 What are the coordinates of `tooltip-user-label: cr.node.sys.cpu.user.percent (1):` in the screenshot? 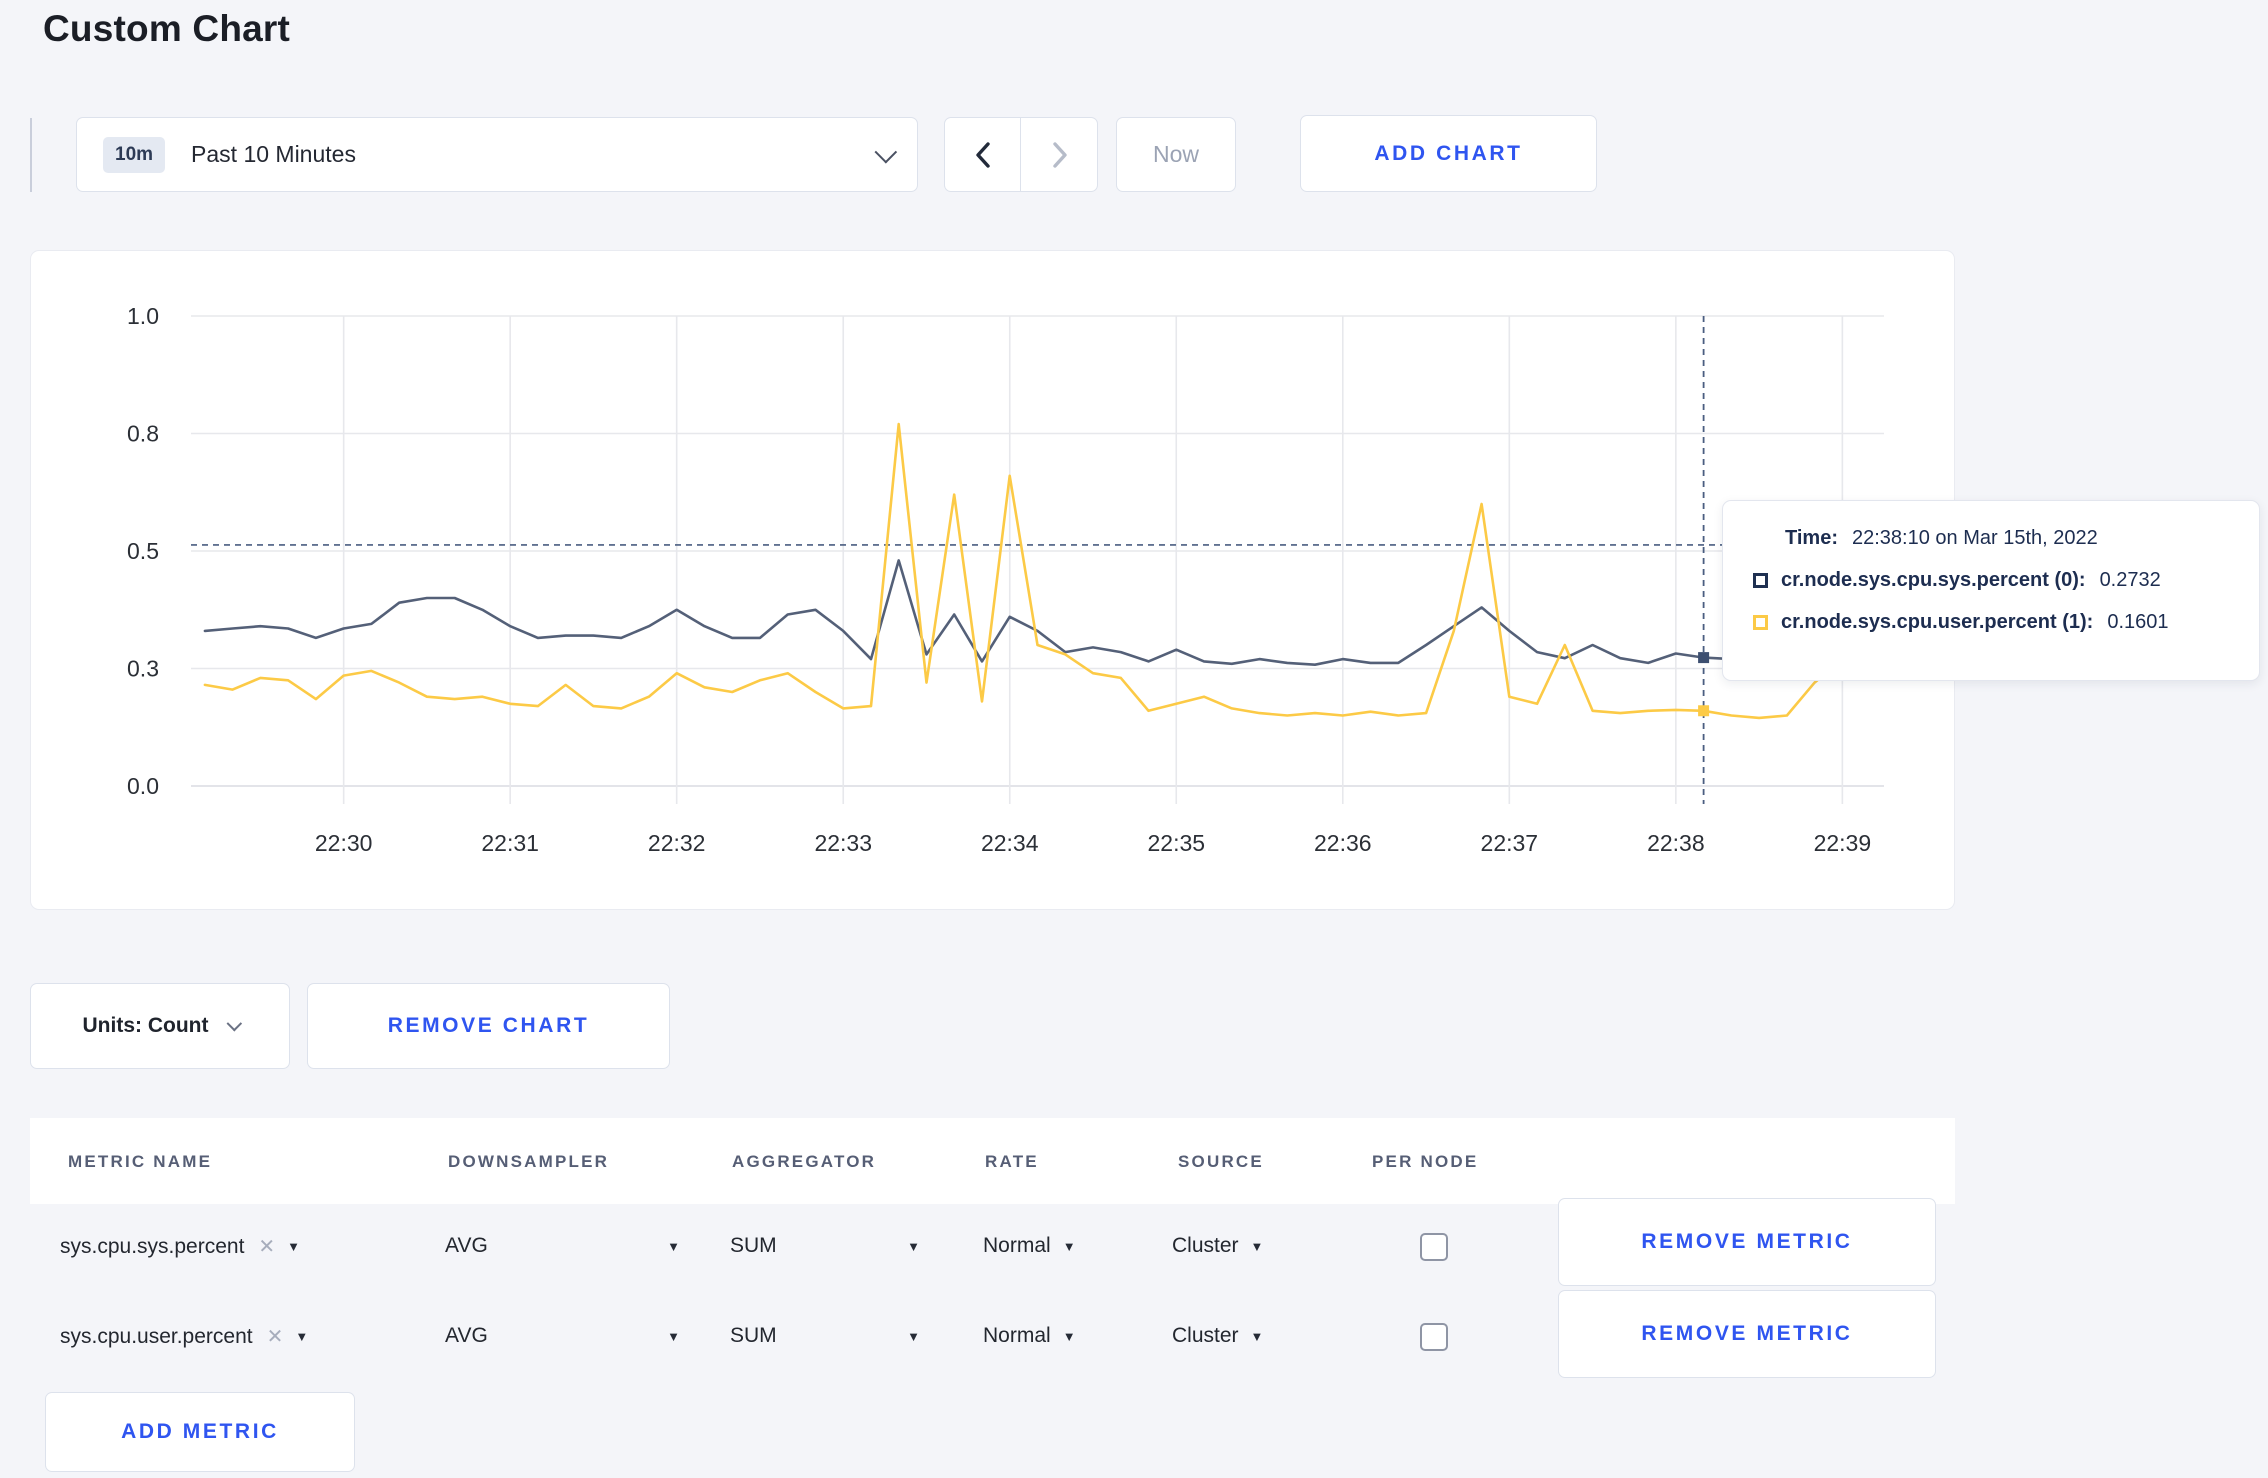 It's located at (1937, 622).